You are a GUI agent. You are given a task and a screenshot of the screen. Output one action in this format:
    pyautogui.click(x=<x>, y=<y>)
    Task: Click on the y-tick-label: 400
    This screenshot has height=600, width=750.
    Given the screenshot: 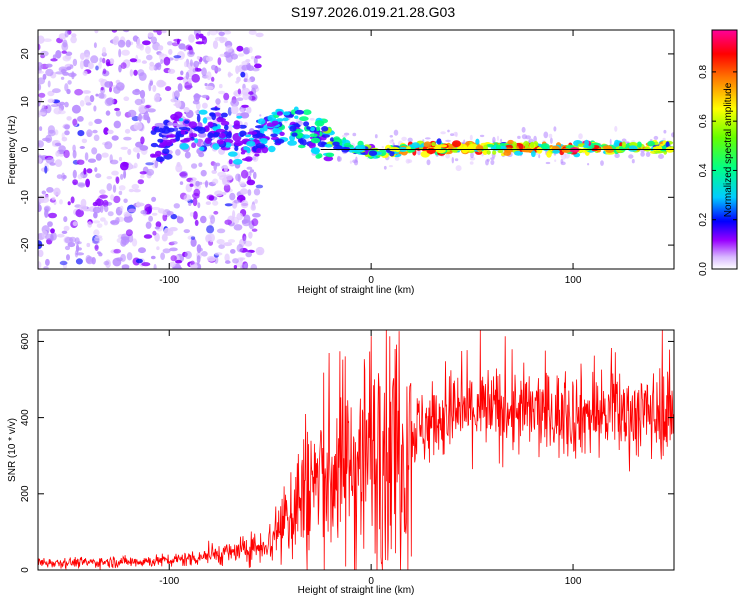 What is the action you would take?
    pyautogui.click(x=25, y=417)
    